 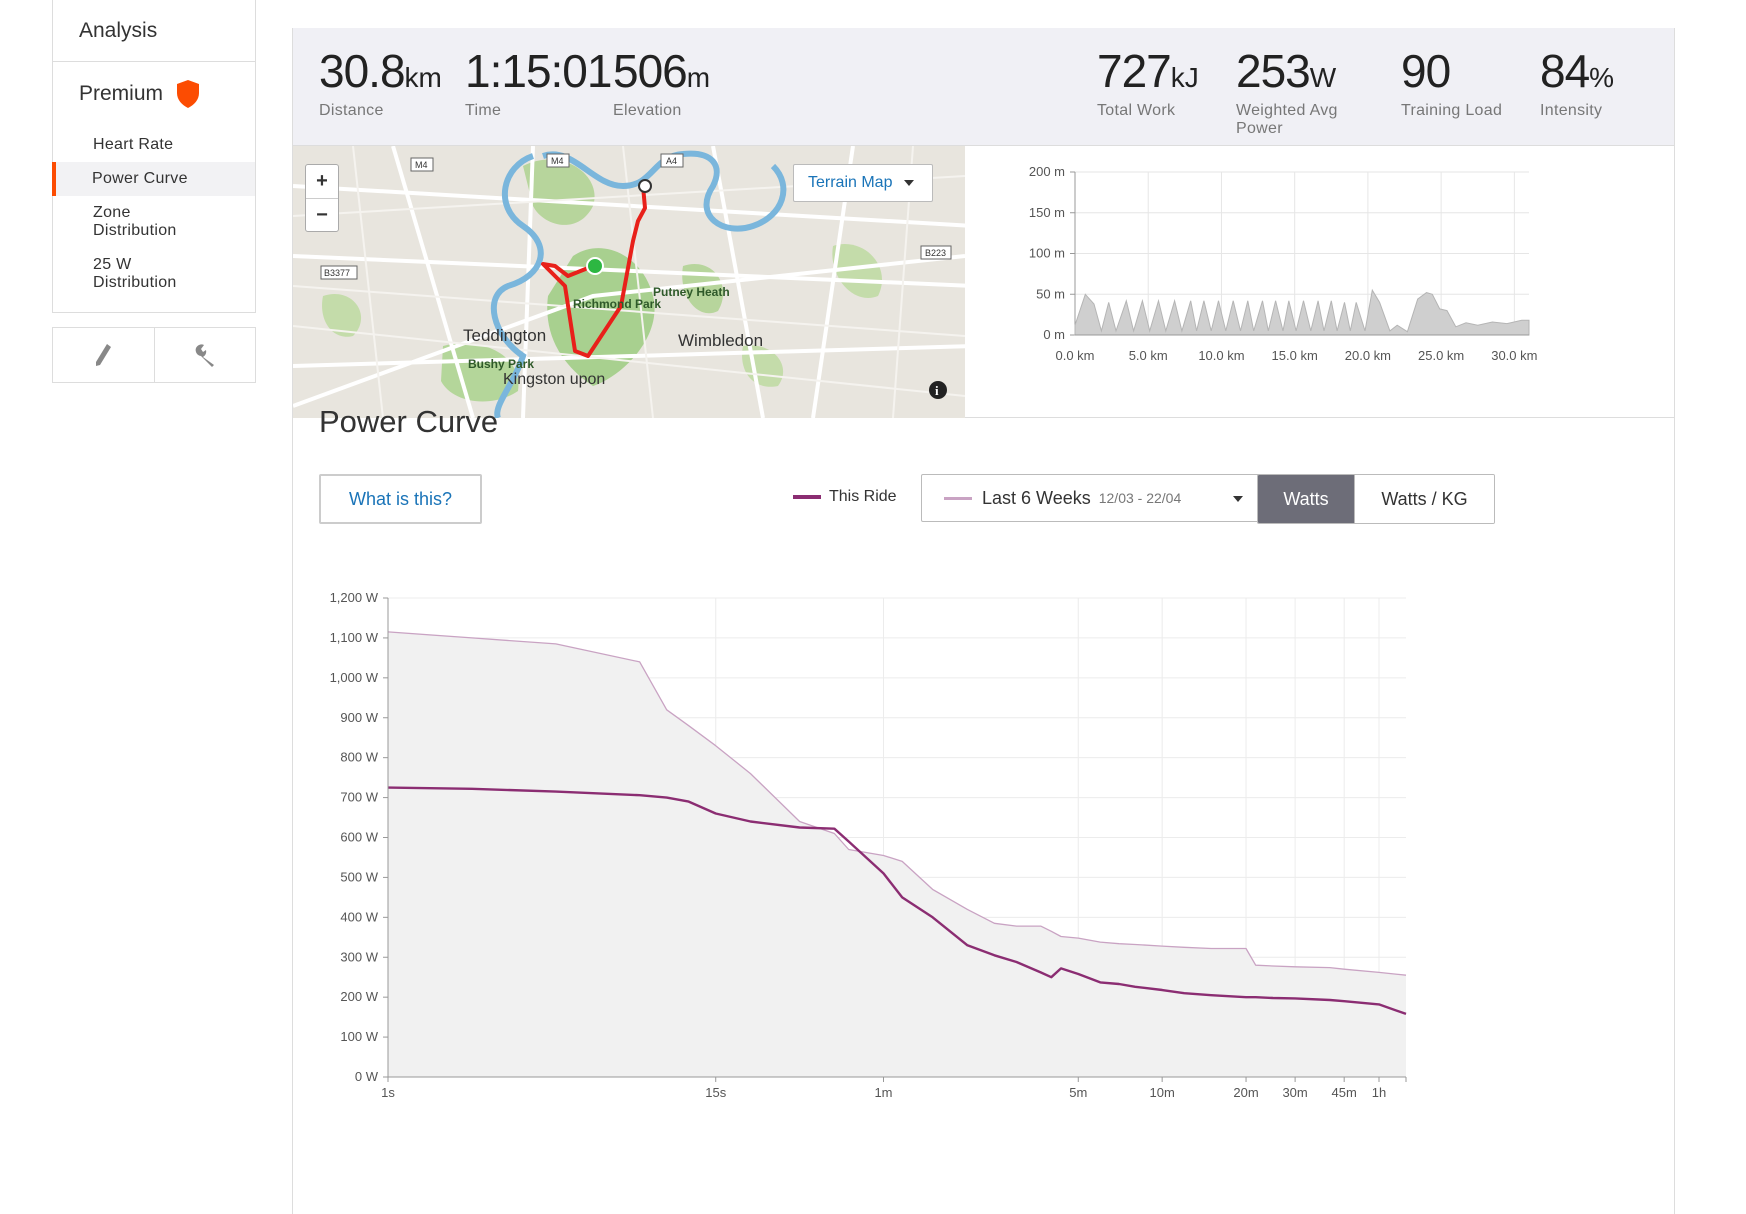 I want to click on map-zoom-control: + −, so click(x=322, y=198).